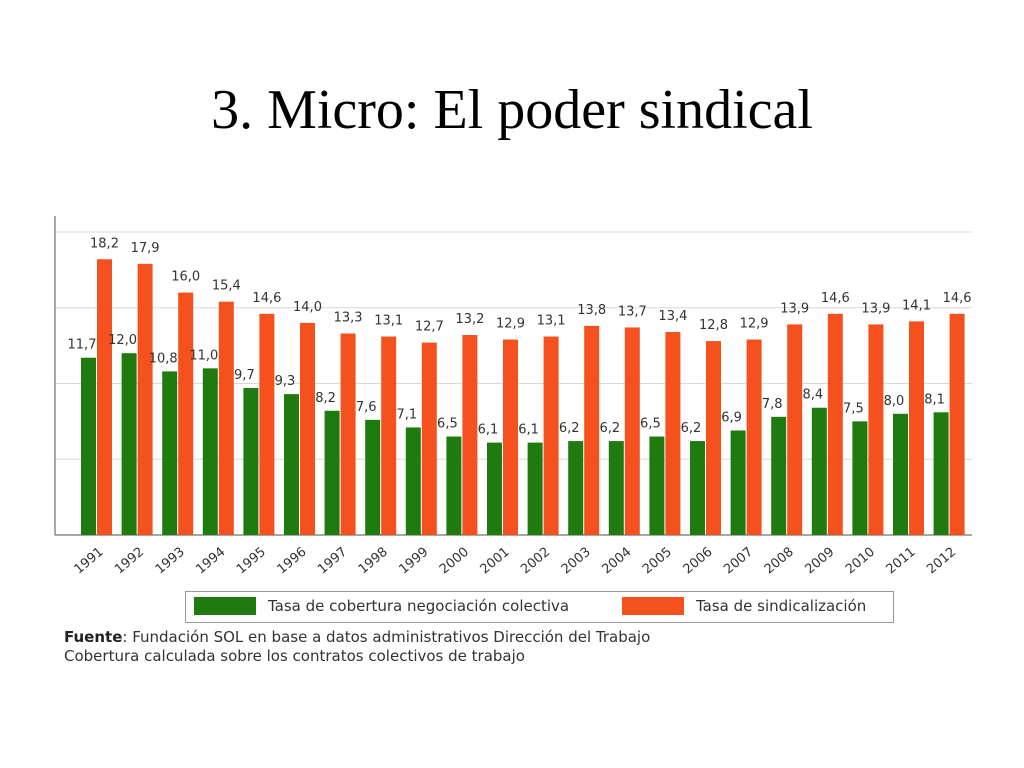  I want to click on source-prefix: Fuente, so click(93, 637).